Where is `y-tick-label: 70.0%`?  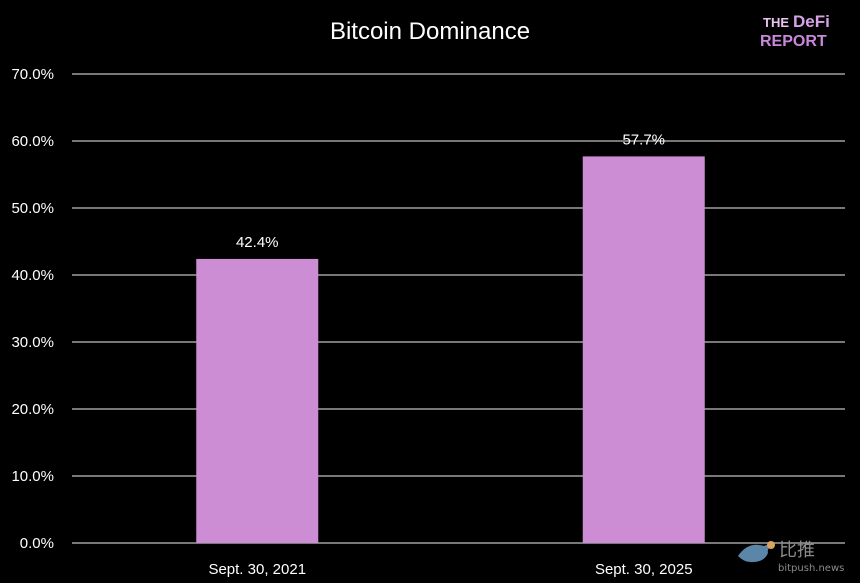
y-tick-label: 70.0% is located at coordinates (32, 74).